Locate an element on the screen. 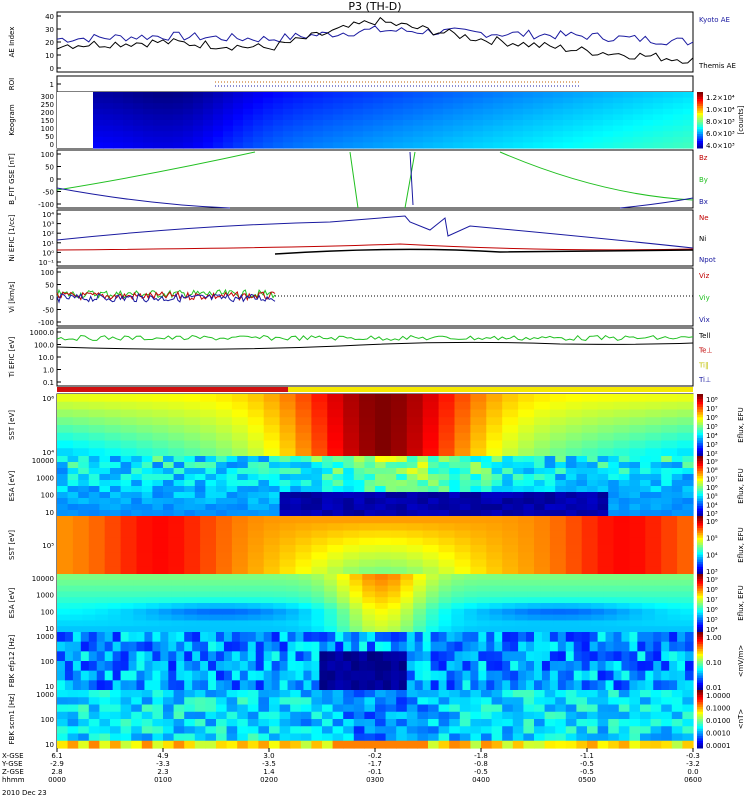  ae-series-line is located at coordinates (375, 40).